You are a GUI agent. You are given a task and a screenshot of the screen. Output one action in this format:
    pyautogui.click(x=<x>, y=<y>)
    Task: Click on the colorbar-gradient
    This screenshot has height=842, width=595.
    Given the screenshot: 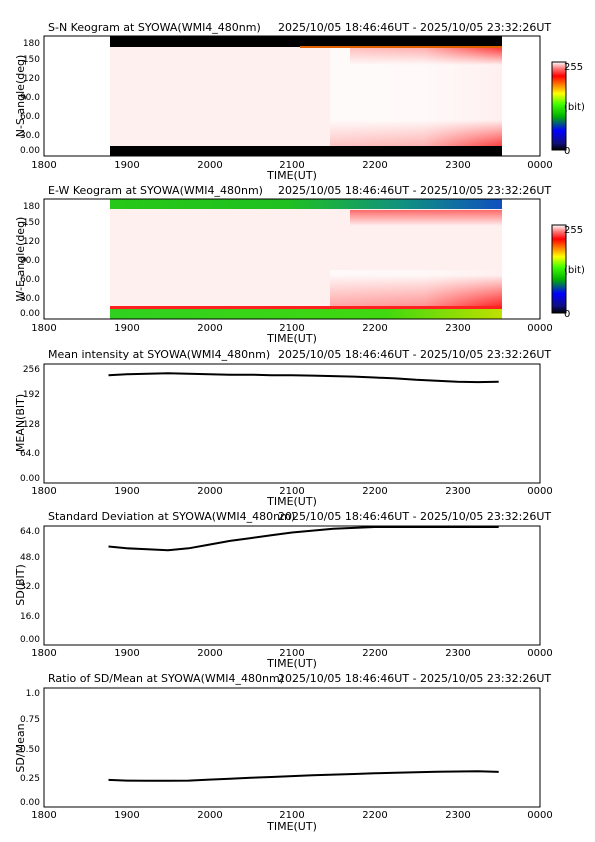 What is the action you would take?
    pyautogui.click(x=559, y=106)
    